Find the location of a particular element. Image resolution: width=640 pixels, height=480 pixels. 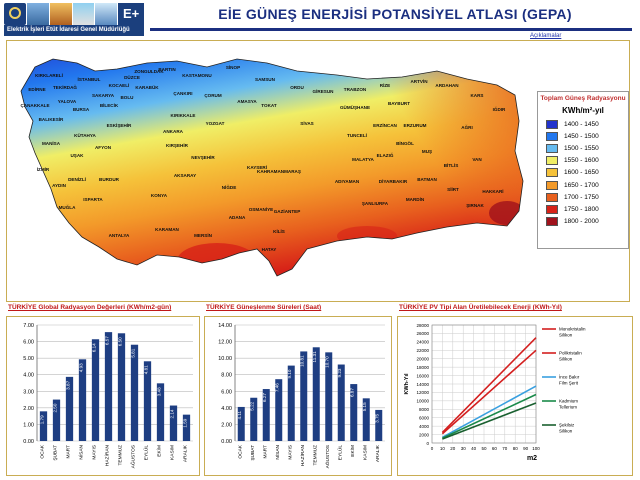

bar-value-label: 1.59 is located at coordinates (185, 422).